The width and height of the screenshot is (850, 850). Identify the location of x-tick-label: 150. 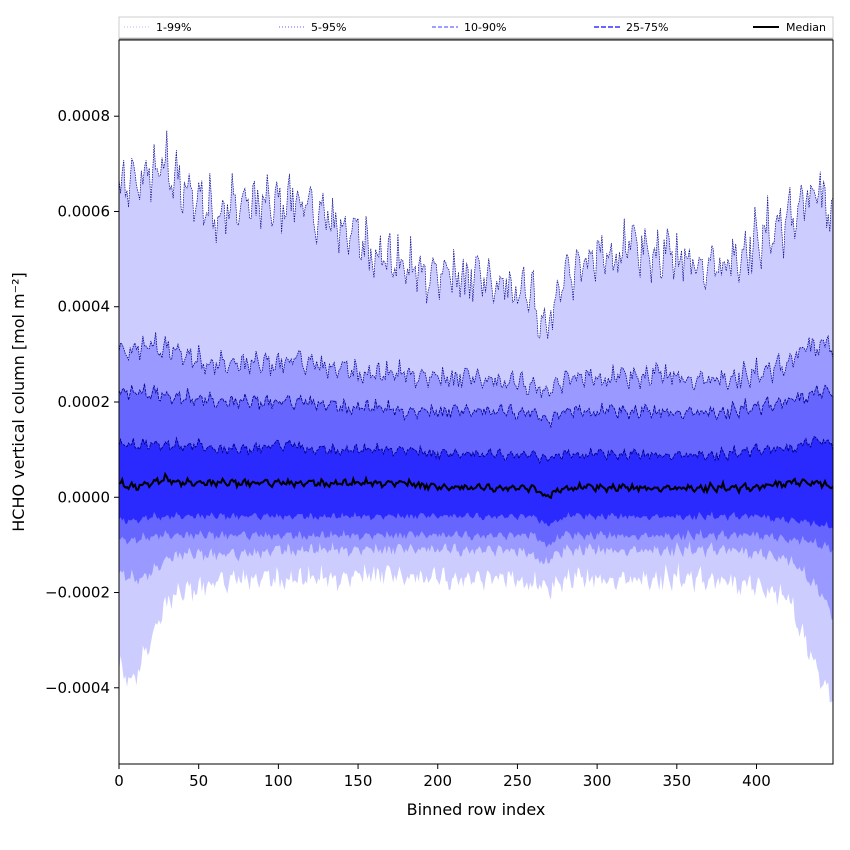
(358, 781).